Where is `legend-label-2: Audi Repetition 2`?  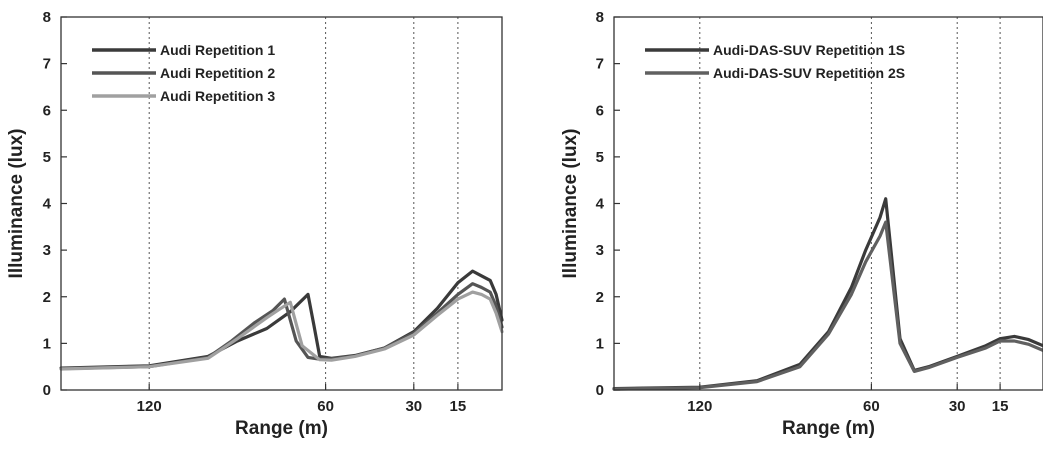
legend-label-2: Audi Repetition 2 is located at coordinates (217, 73).